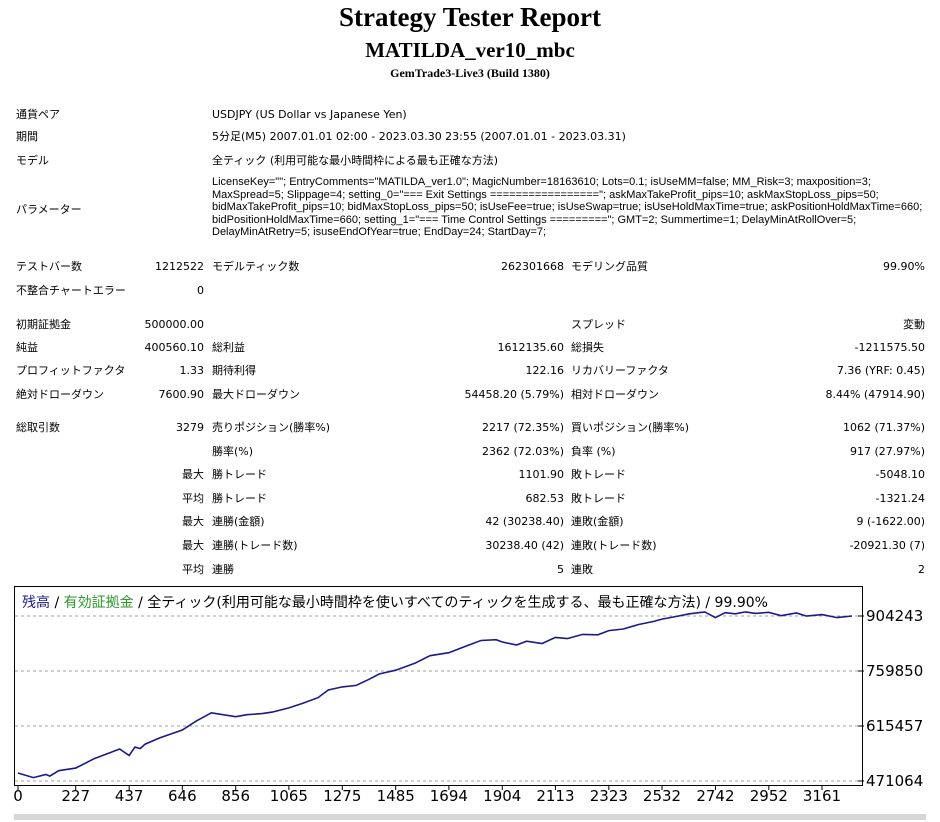 This screenshot has width=940, height=822. Describe the element at coordinates (193, 521) in the screenshot. I see `max-word-2: 最大` at that location.